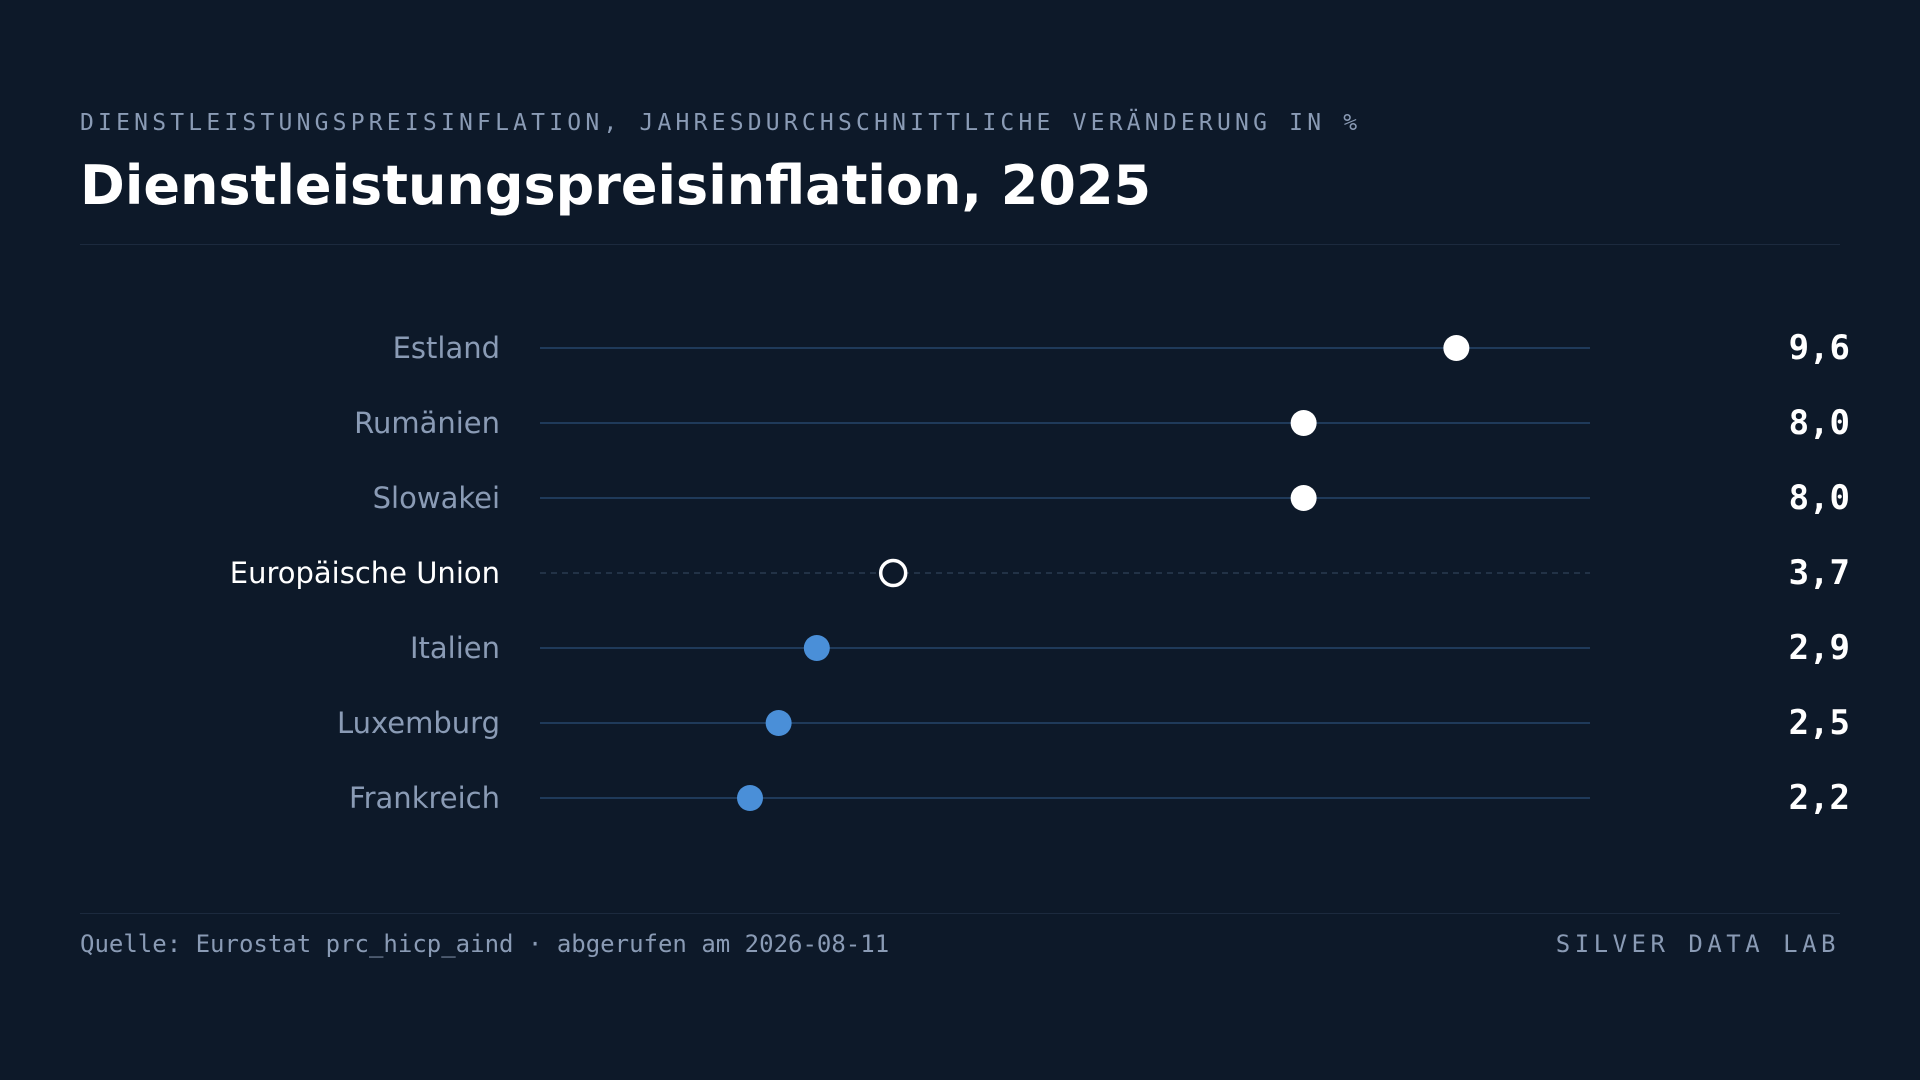 The image size is (1920, 1080). What do you see at coordinates (436, 498) in the screenshot?
I see `category-label: Slowakei` at bounding box center [436, 498].